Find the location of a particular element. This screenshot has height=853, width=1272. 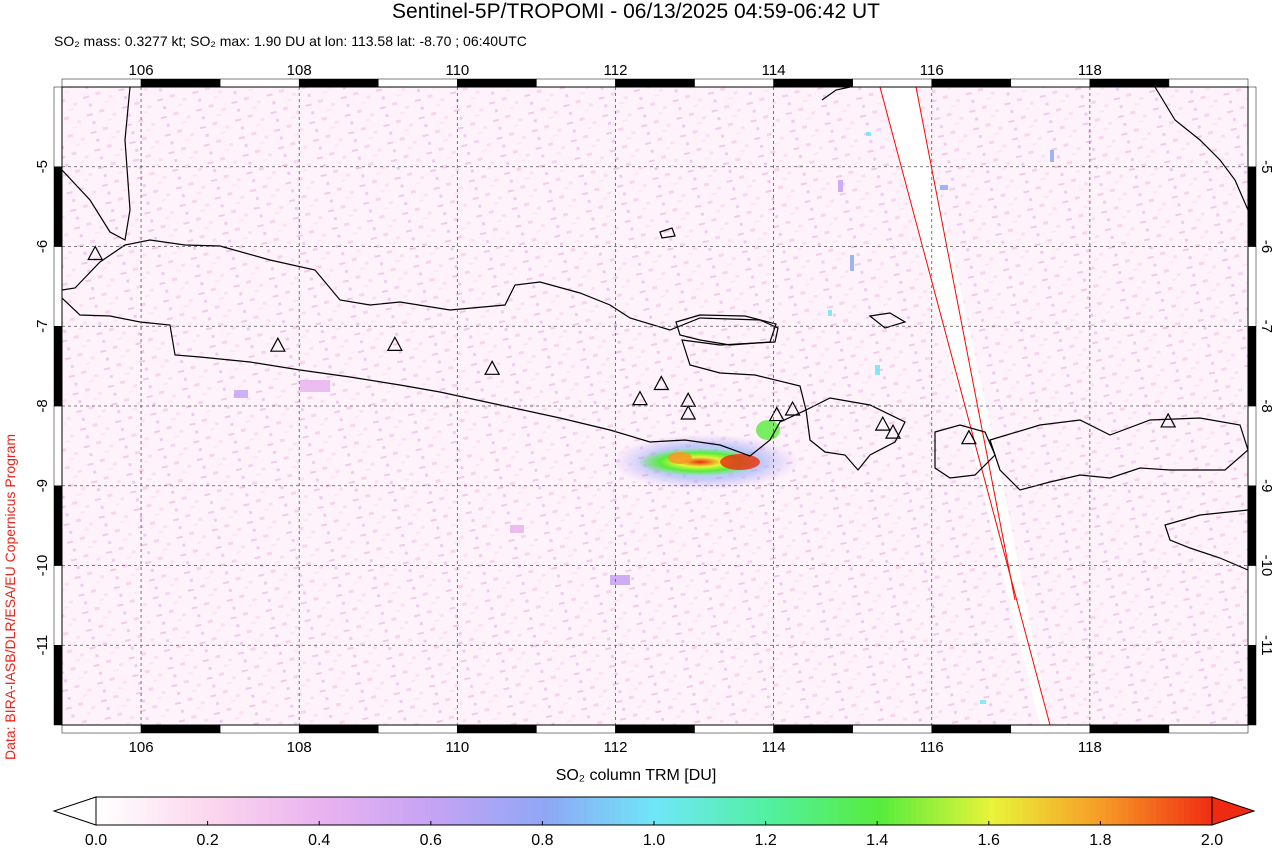

lat-tick-label: -11 is located at coordinates (1265, 645).